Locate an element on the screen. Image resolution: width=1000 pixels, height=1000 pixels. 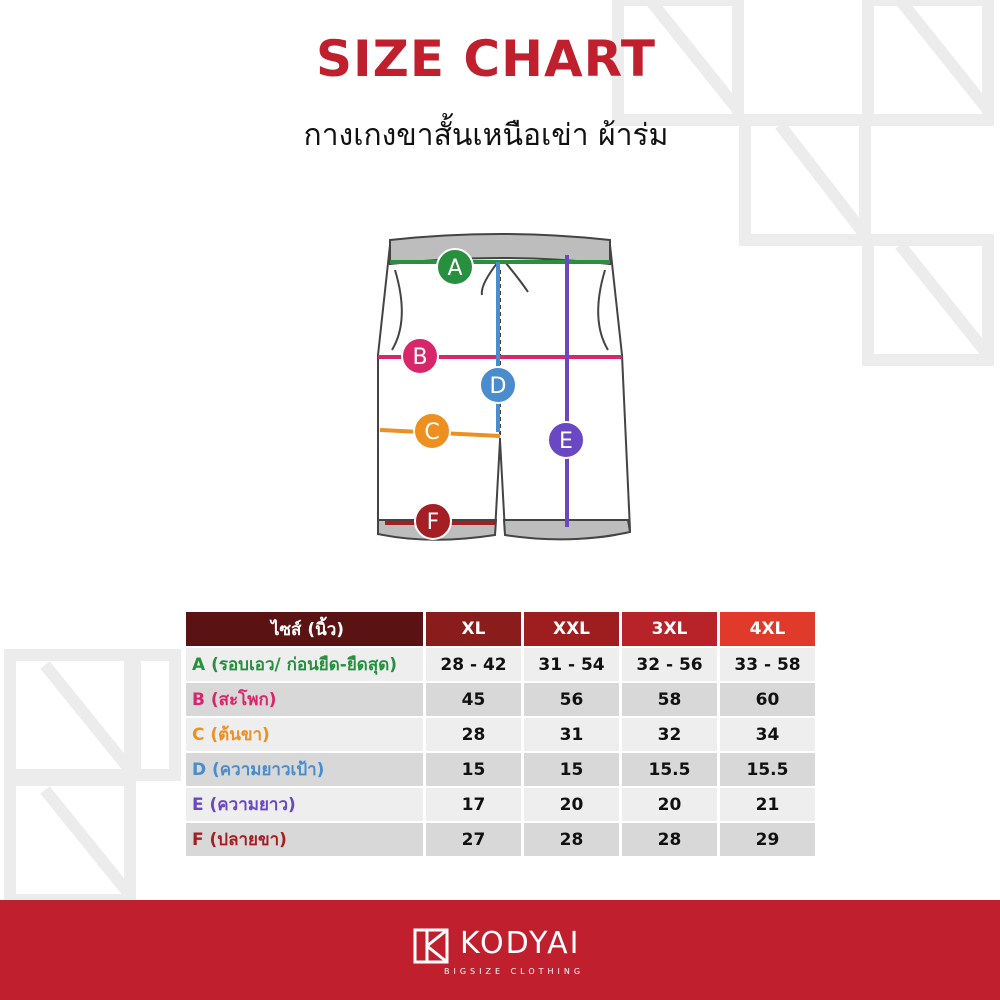
title: SIZE CHART is located at coordinates (486, 59).